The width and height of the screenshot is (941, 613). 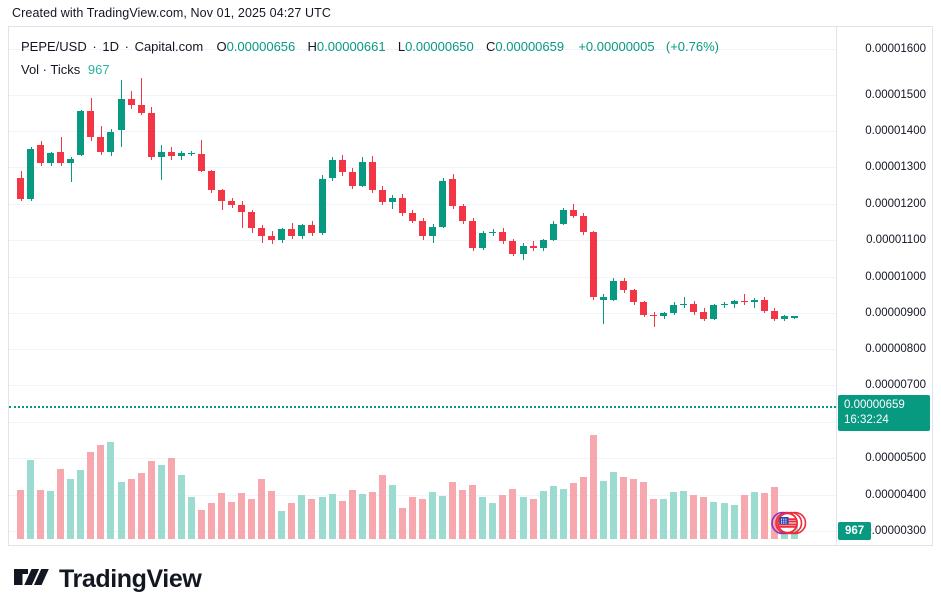 What do you see at coordinates (895, 277) in the screenshot?
I see `price-axis-tick-label: 0.00001000` at bounding box center [895, 277].